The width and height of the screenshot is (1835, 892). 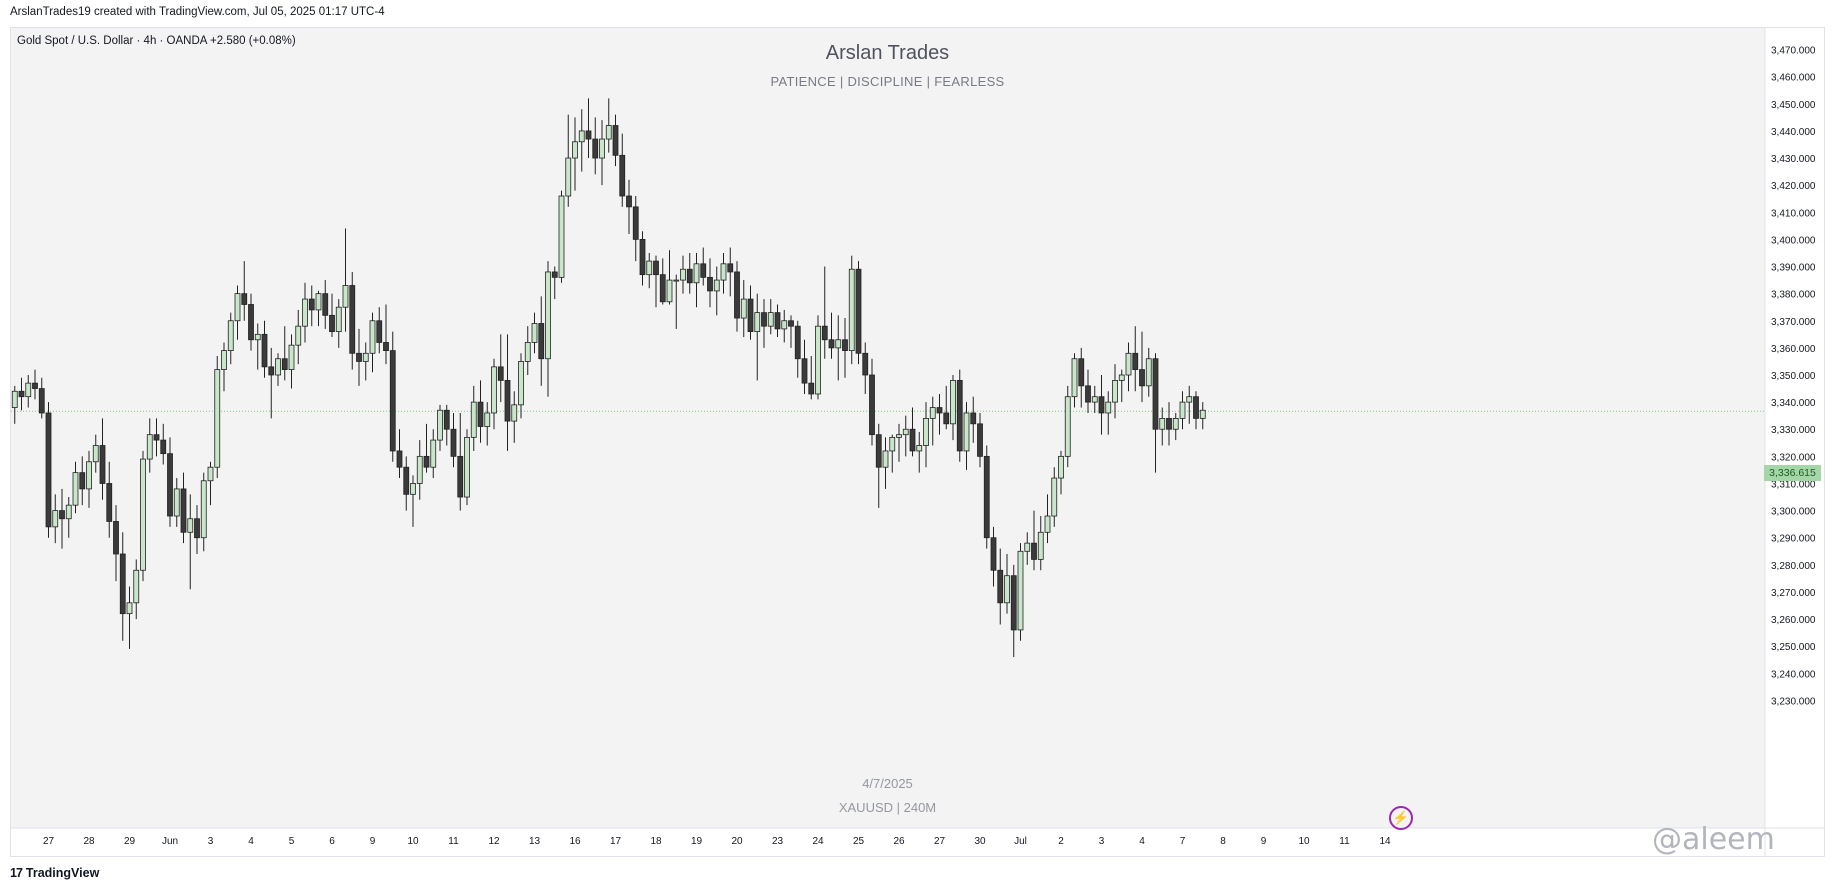 What do you see at coordinates (1223, 841) in the screenshot?
I see `x-tick-label: 8` at bounding box center [1223, 841].